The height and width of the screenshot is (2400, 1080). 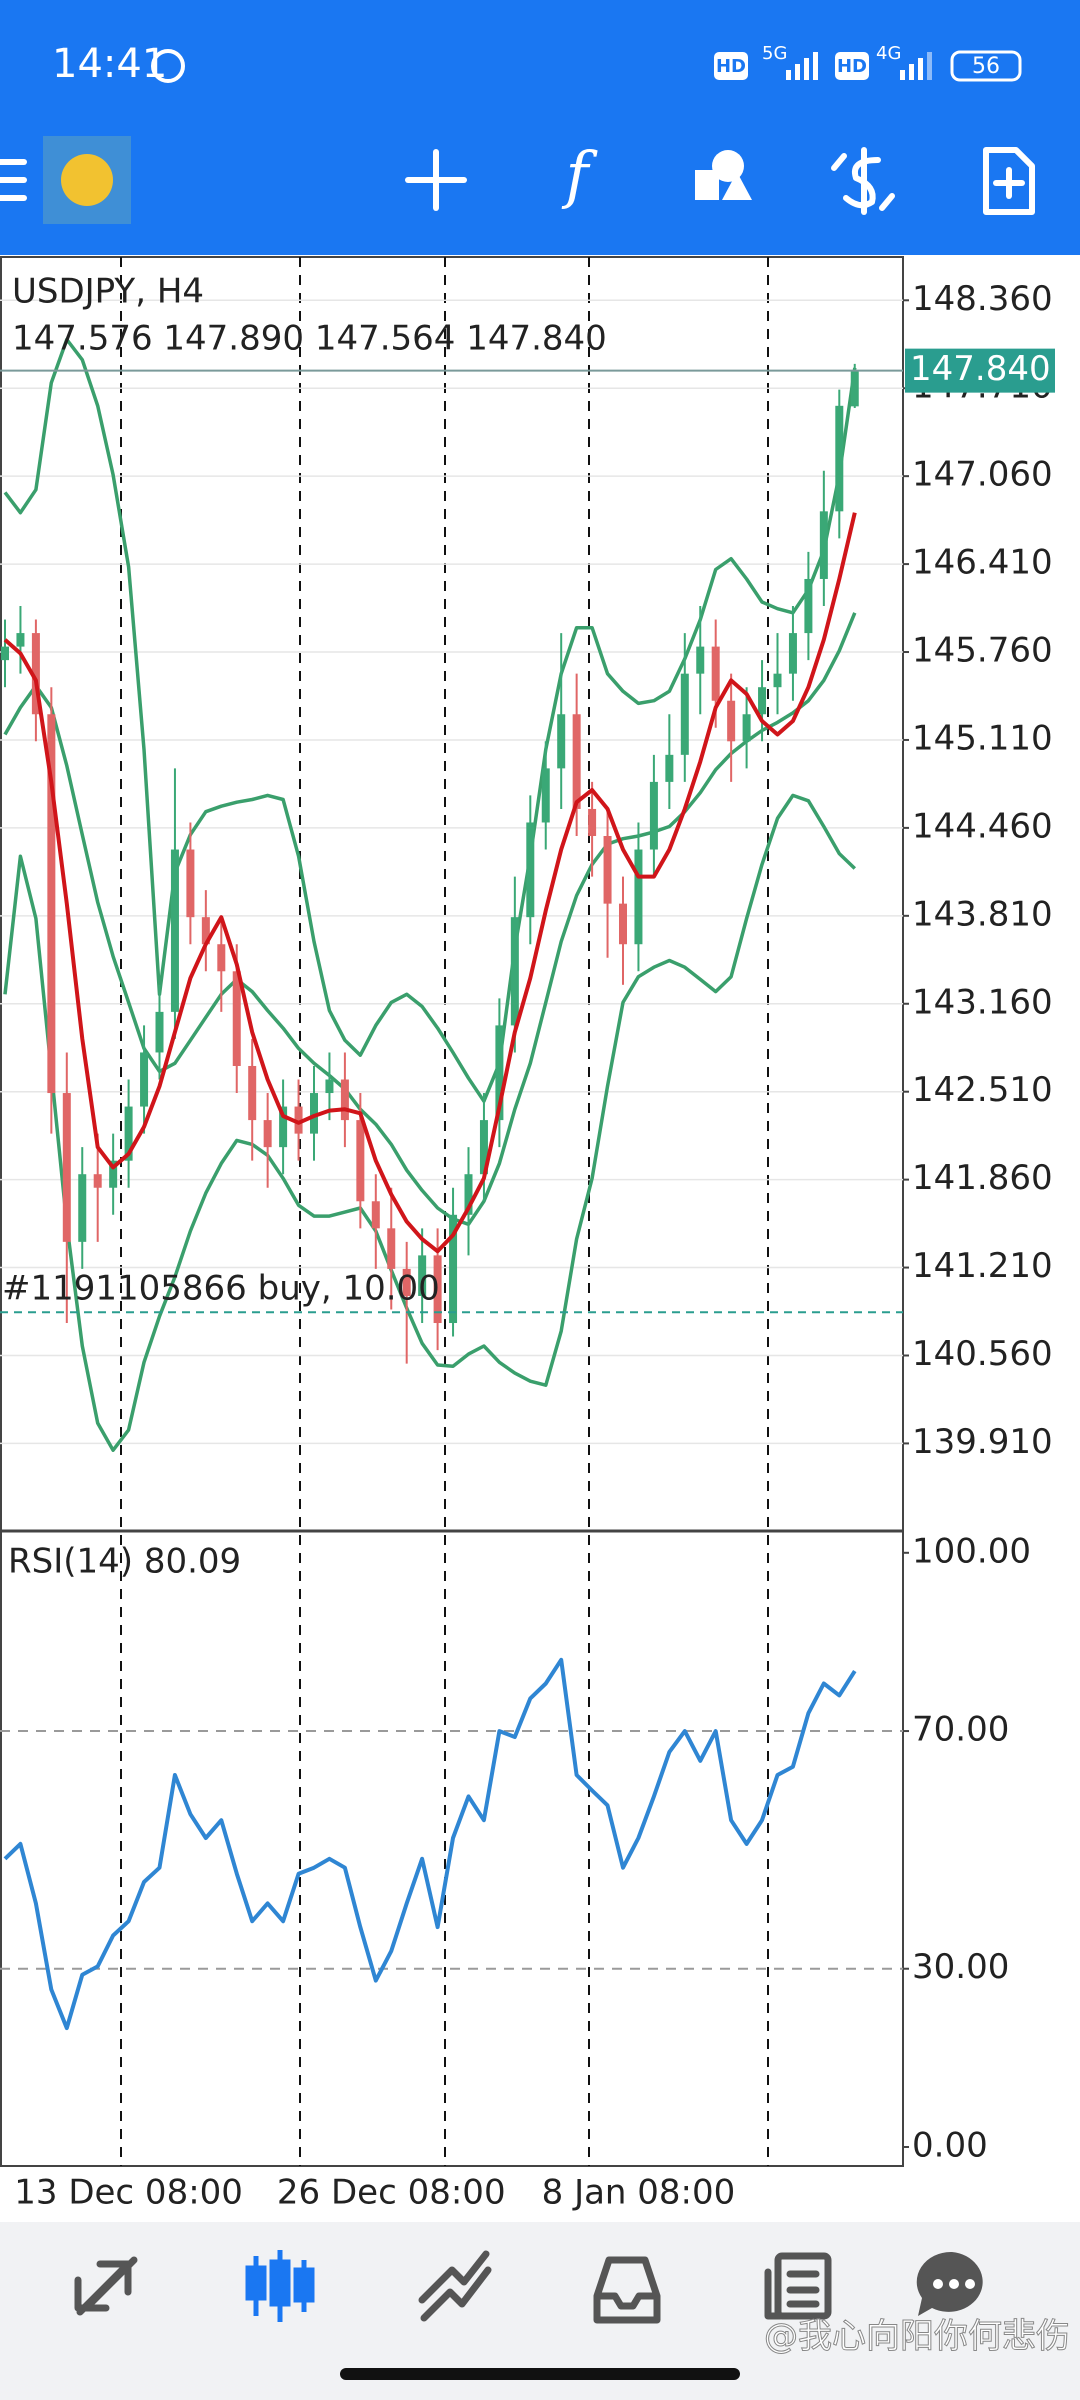 What do you see at coordinates (13, 180) in the screenshot?
I see `menu-button` at bounding box center [13, 180].